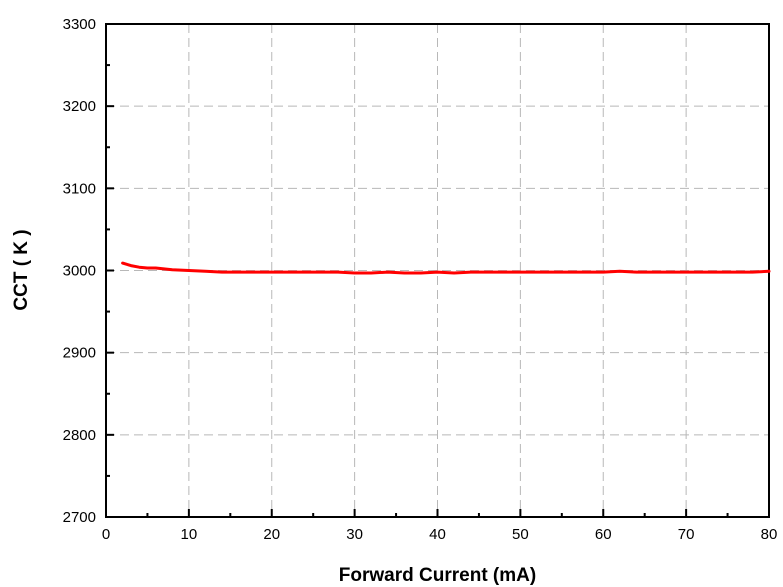 This screenshot has width=783, height=587. I want to click on y-tick-label: 2900, so click(79, 353).